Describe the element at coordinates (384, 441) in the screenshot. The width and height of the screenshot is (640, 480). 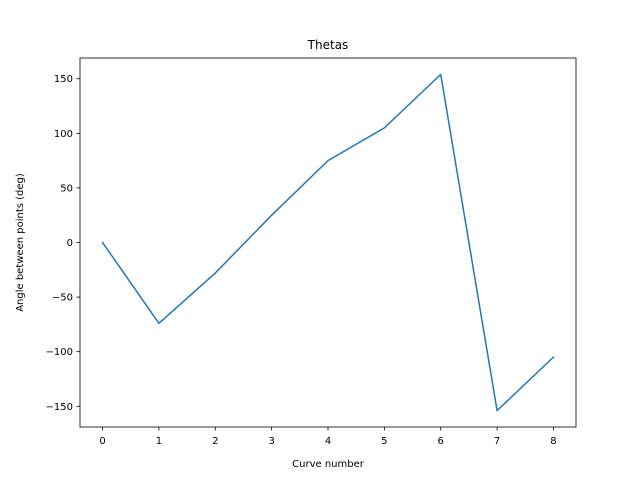
I see `x-tick-label: 5` at that location.